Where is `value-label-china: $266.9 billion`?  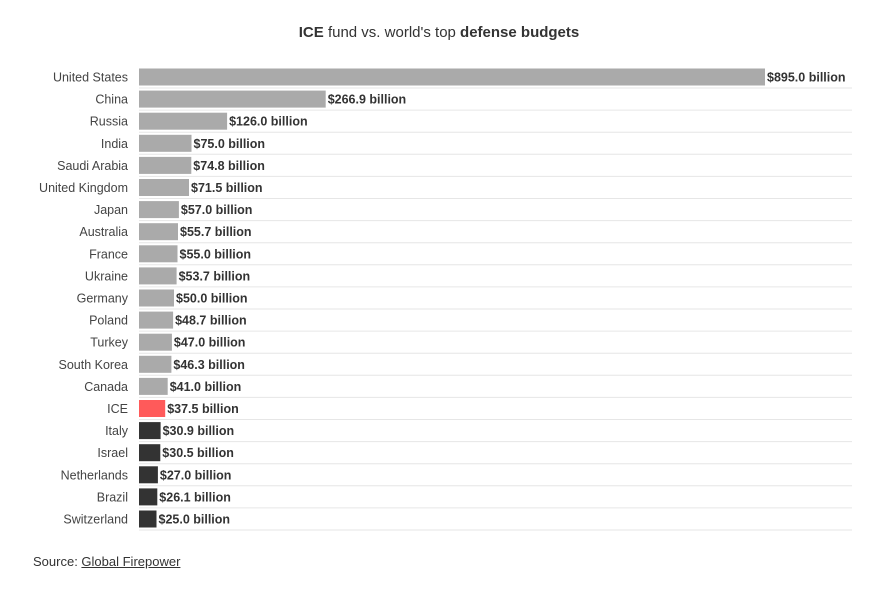 value-label-china: $266.9 billion is located at coordinates (367, 100).